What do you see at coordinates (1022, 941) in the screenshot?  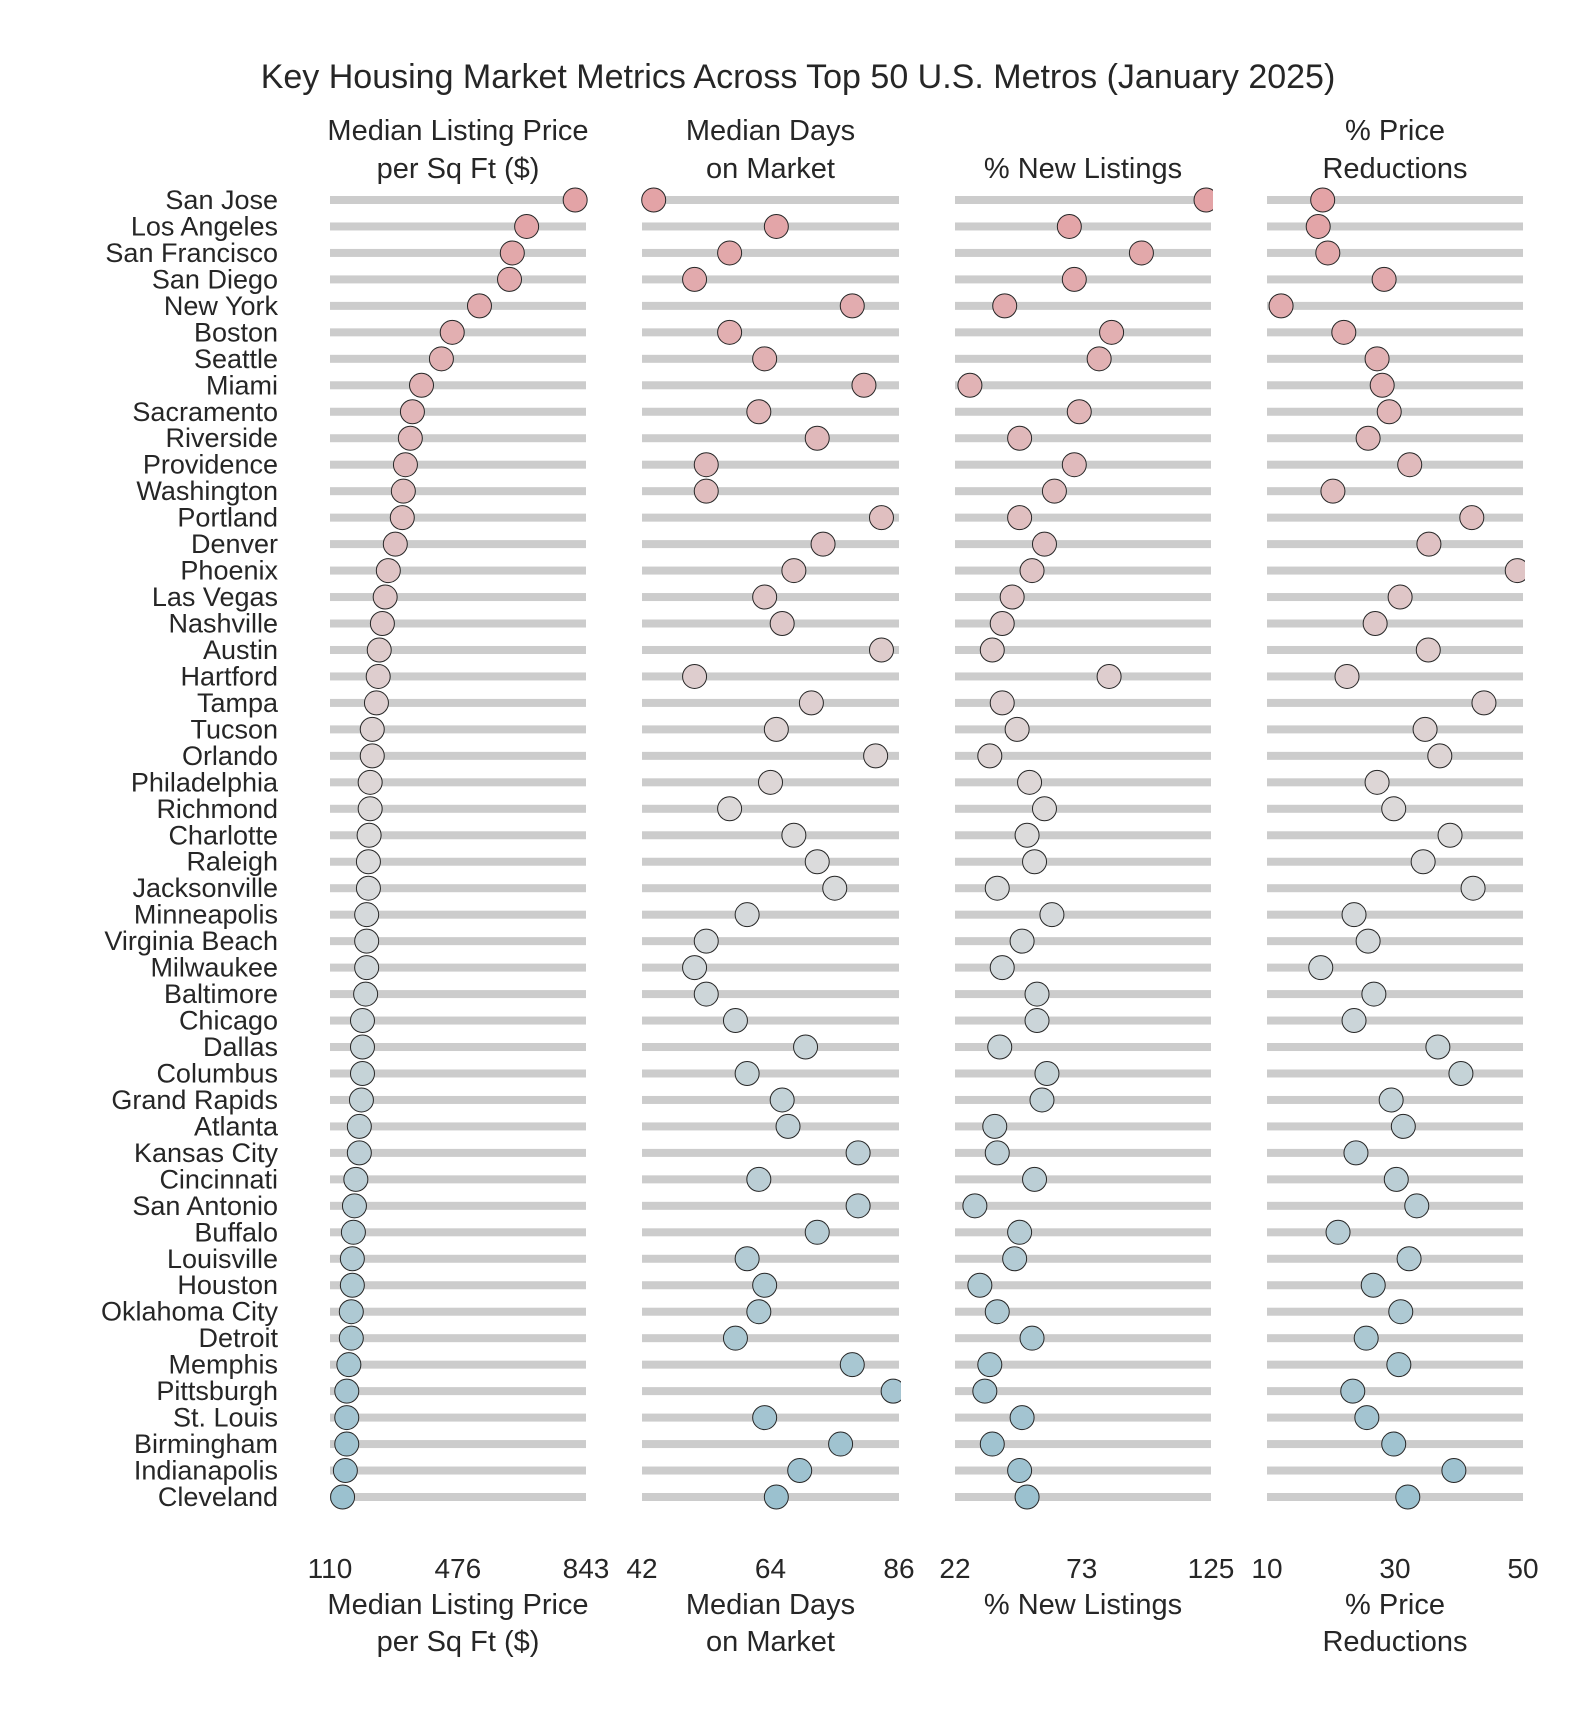 I see `data-point: Virginia Beach: 49` at bounding box center [1022, 941].